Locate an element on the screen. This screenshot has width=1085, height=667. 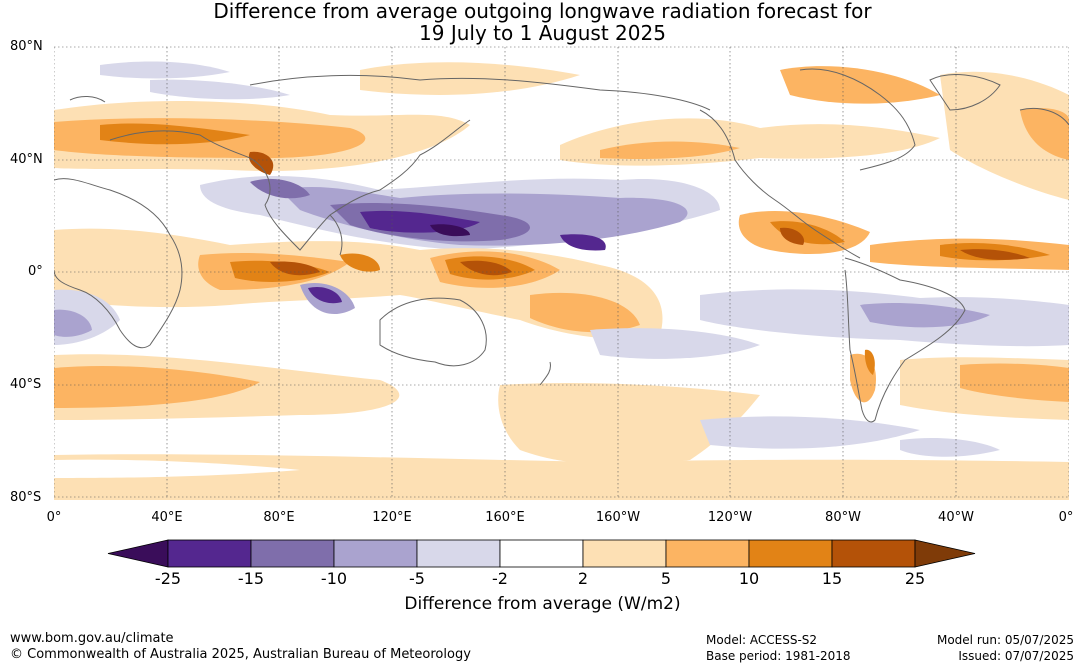
lat-label-80s: 80°S is located at coordinates (26, 497).